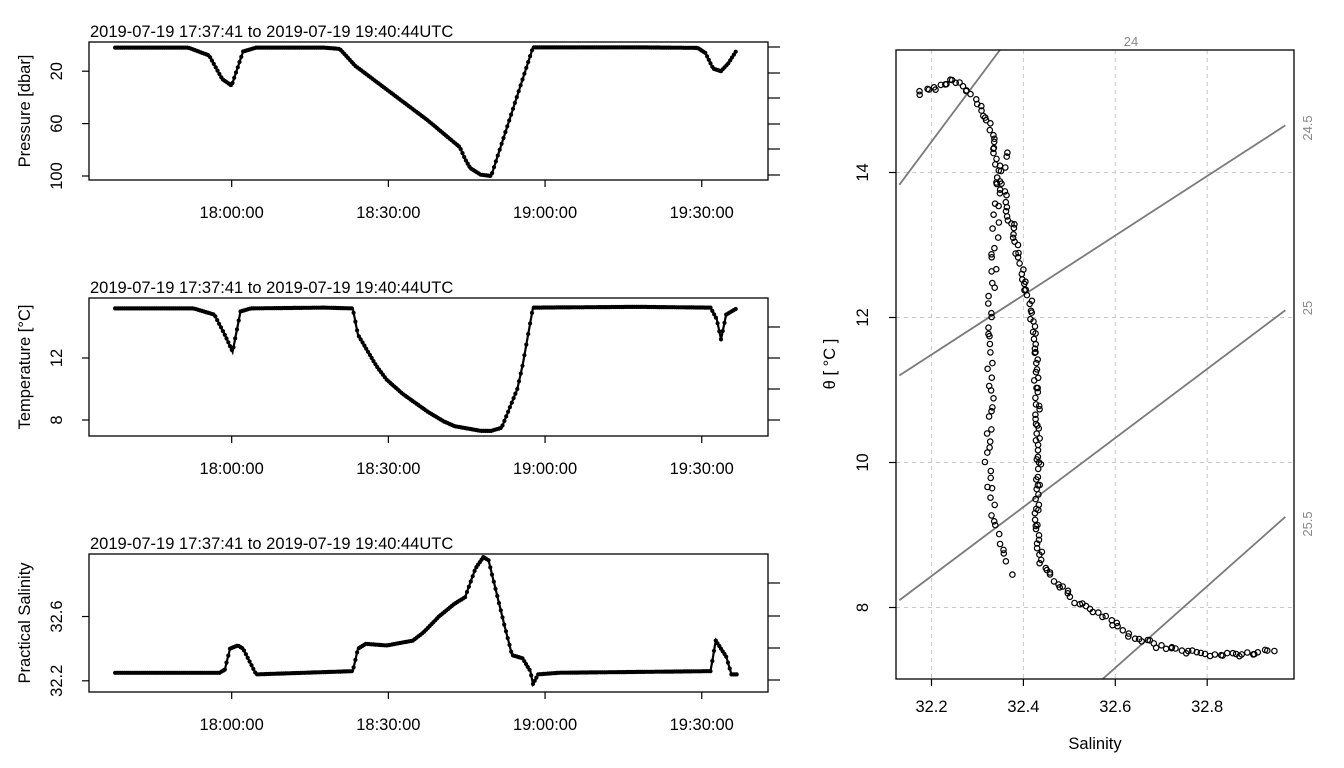  I want to click on x-tick-label: 19:30:00, so click(702, 213).